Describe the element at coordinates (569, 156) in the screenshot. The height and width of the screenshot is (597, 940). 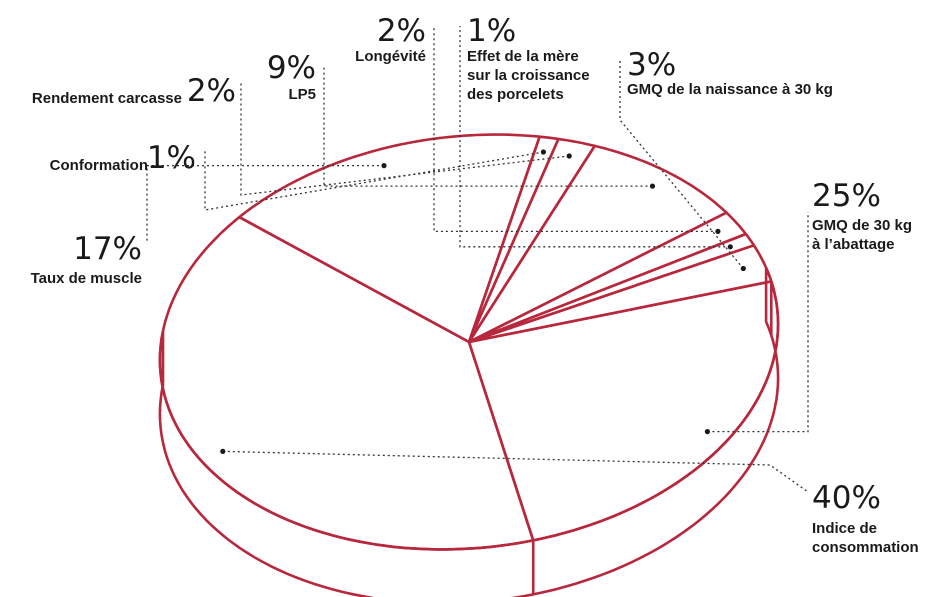
I see `leader-dot-rendement-carcasse` at that location.